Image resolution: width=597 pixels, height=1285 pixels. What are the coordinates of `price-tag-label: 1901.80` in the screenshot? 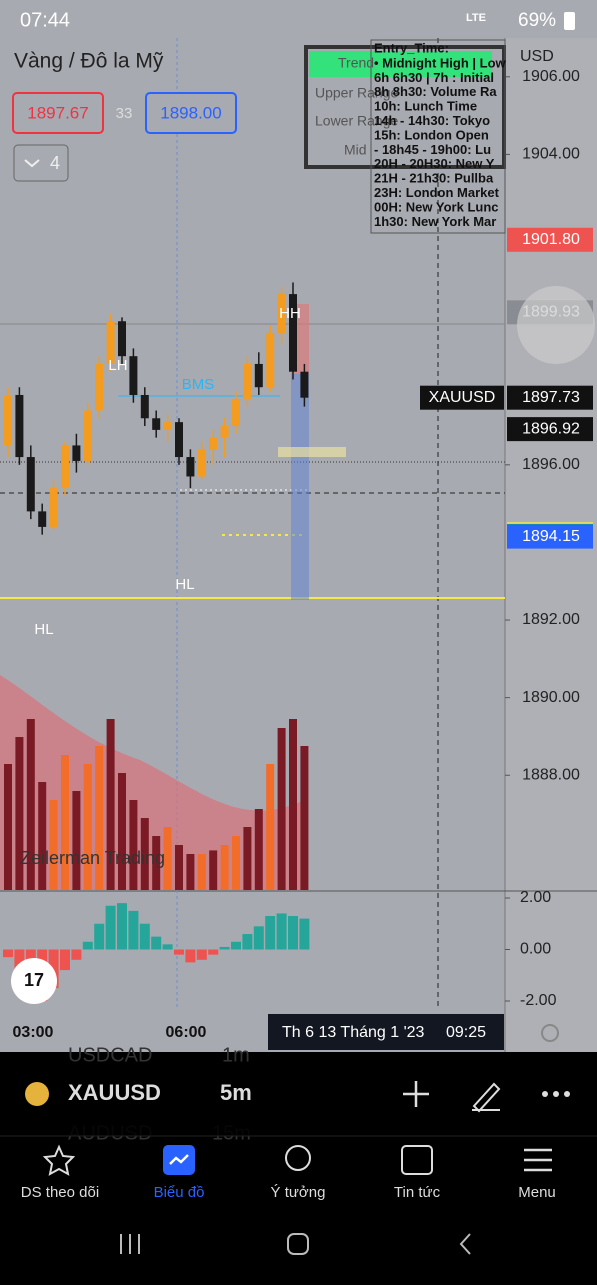 It's located at (551, 239).